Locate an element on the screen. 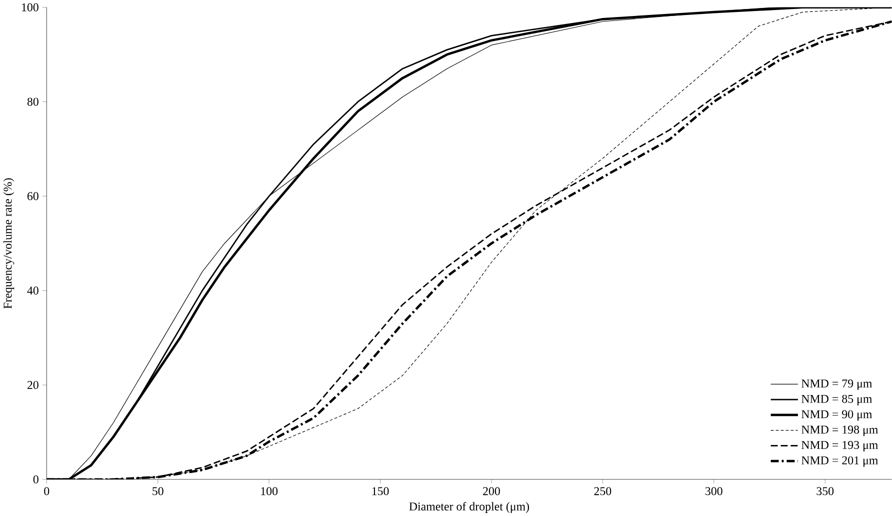  legend-label: NMD = 201 μm is located at coordinates (839, 461).